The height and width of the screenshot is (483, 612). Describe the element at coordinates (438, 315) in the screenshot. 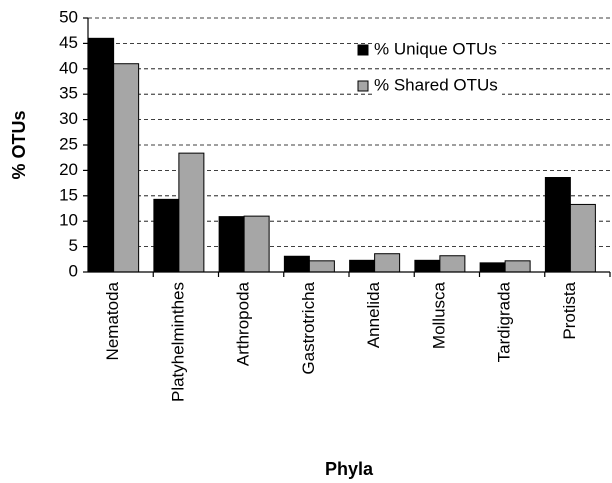

I see `x-tick-label: Mollusca` at that location.